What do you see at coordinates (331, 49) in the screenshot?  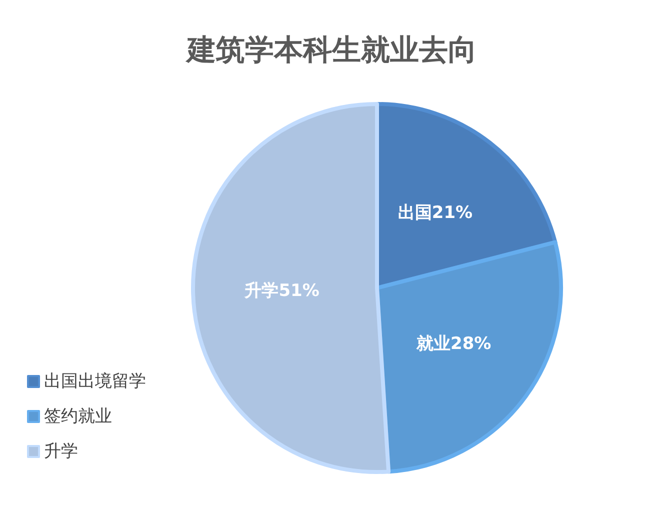 I see `chart-title: 建筑学本科生就业去向` at bounding box center [331, 49].